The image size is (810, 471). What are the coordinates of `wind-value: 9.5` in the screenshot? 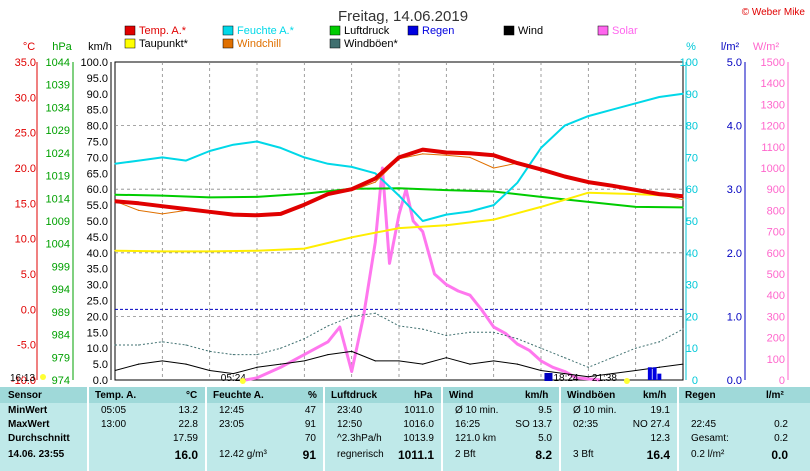 It's located at (545, 410).